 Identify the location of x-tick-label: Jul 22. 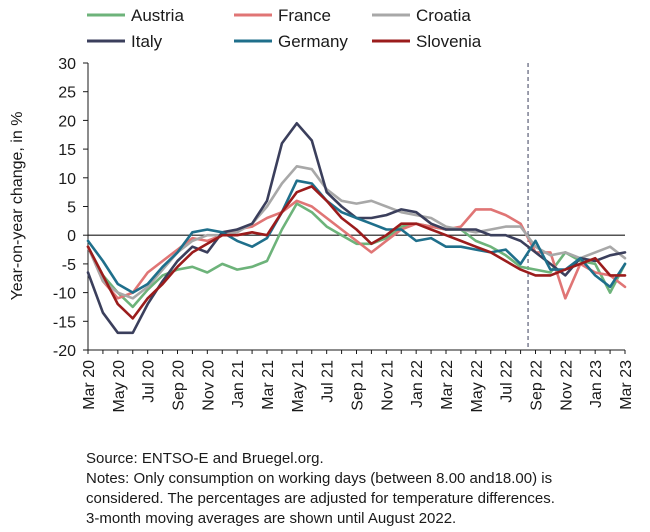
(507, 381).